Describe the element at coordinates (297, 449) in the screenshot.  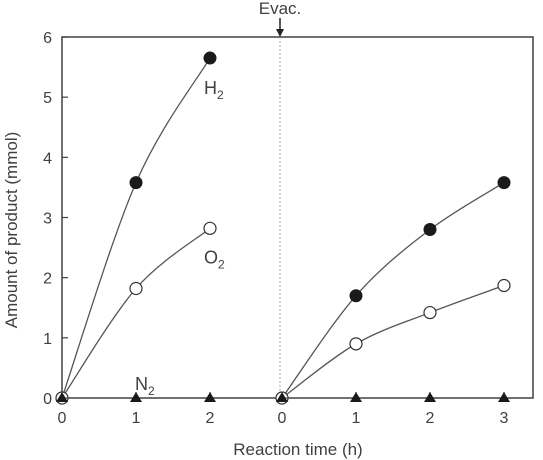
I see `x-axis-title: Reaction time (h)` at that location.